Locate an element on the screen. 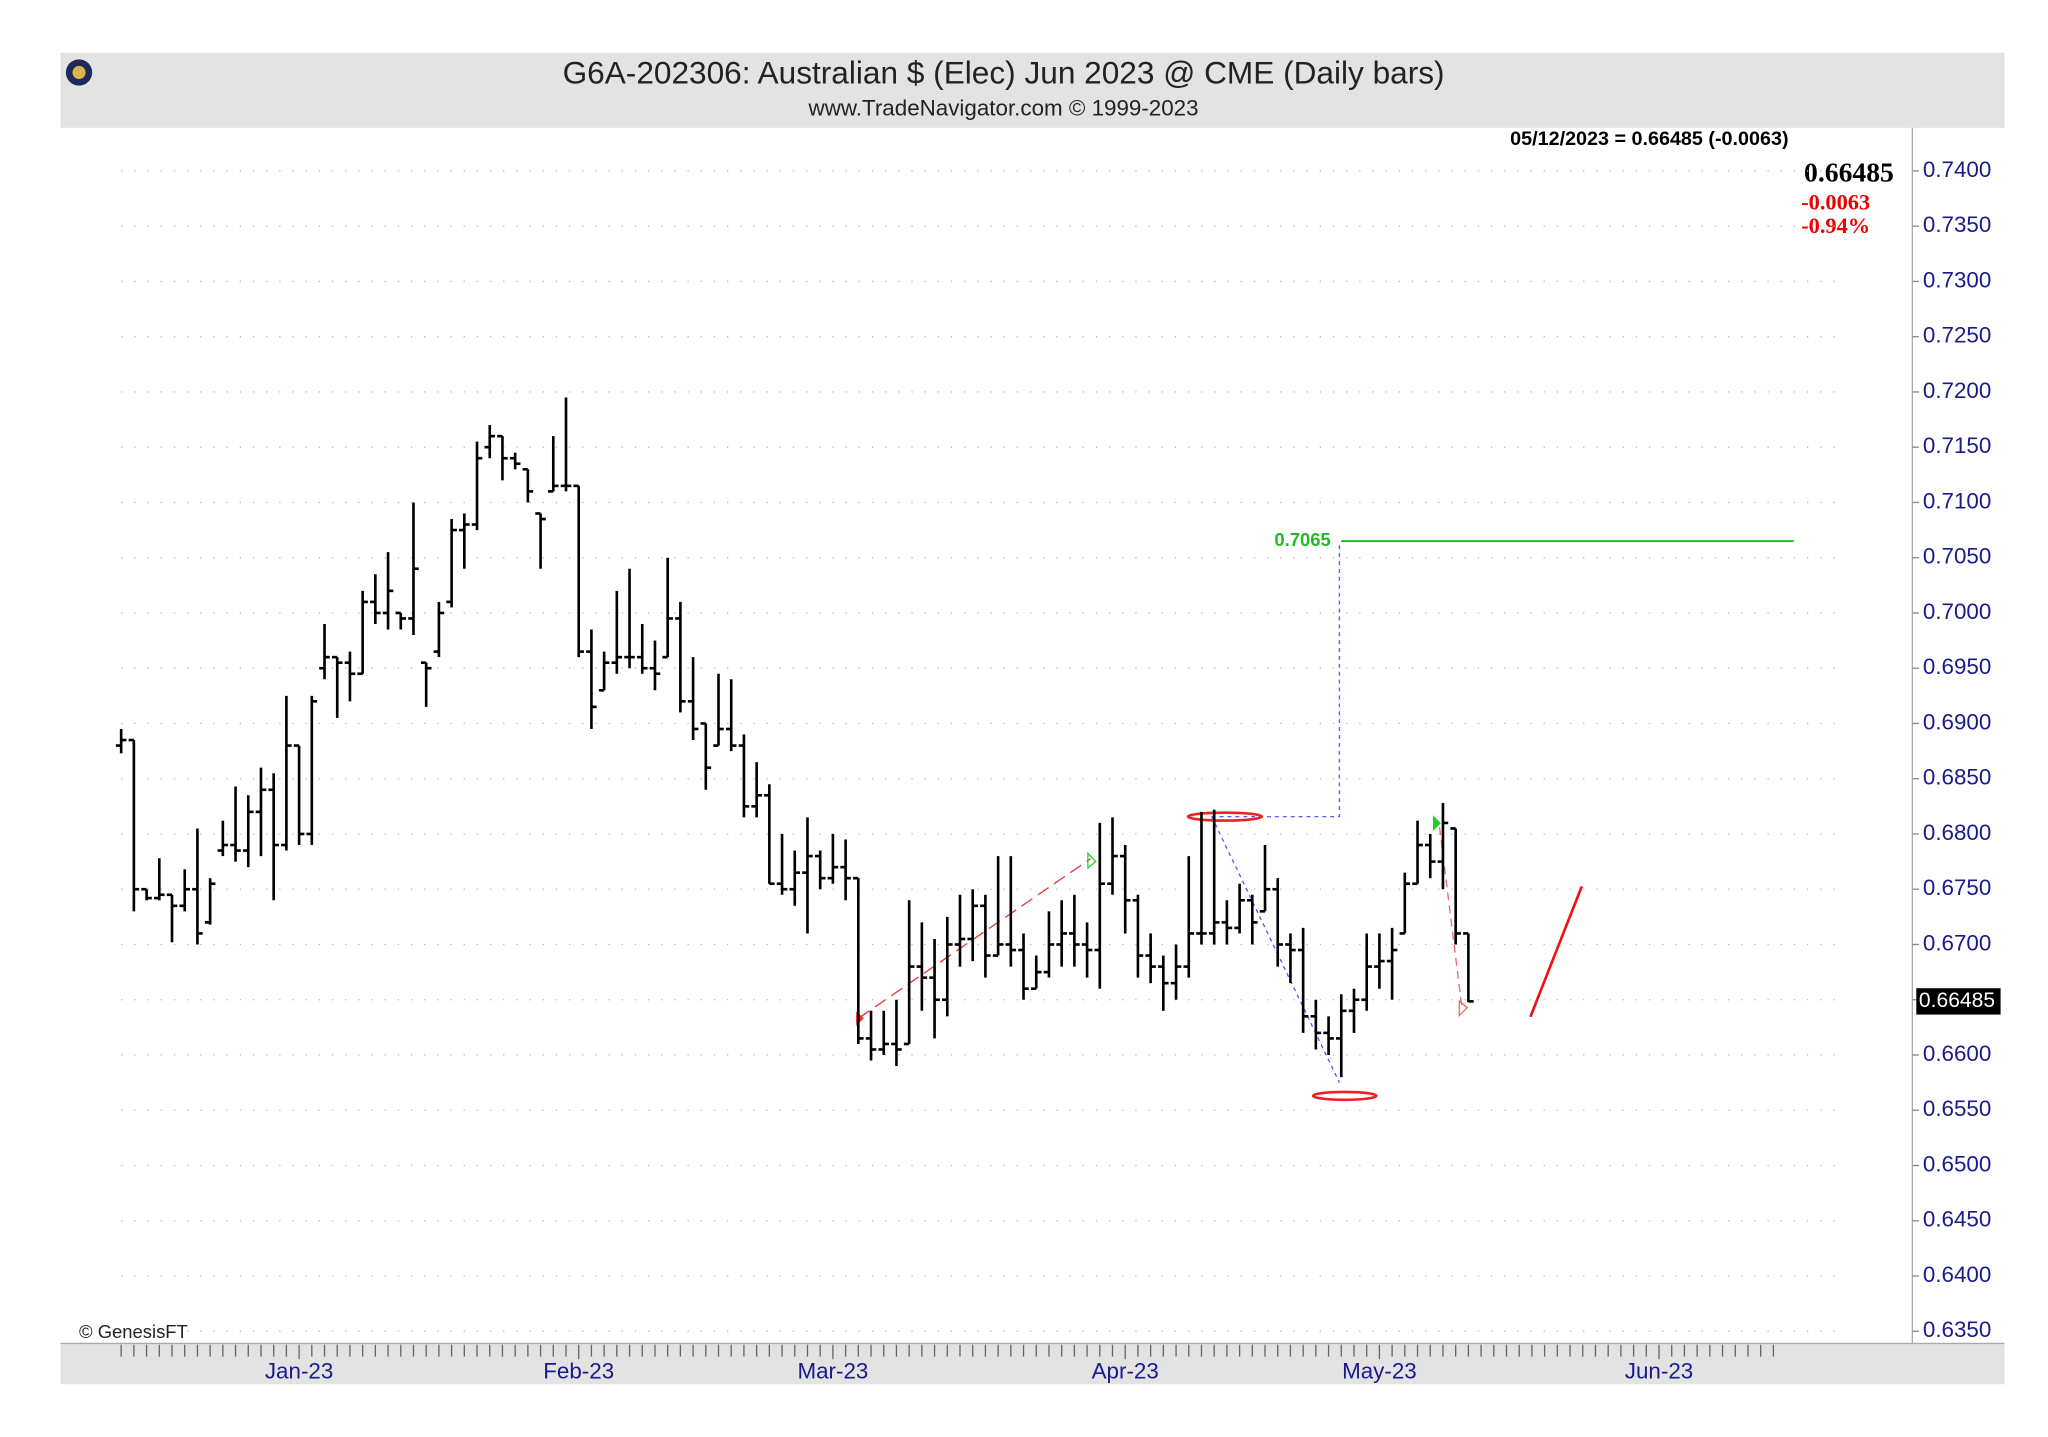 This screenshot has height=1437, width=2048. x-tick-label: Feb-23 is located at coordinates (578, 1370).